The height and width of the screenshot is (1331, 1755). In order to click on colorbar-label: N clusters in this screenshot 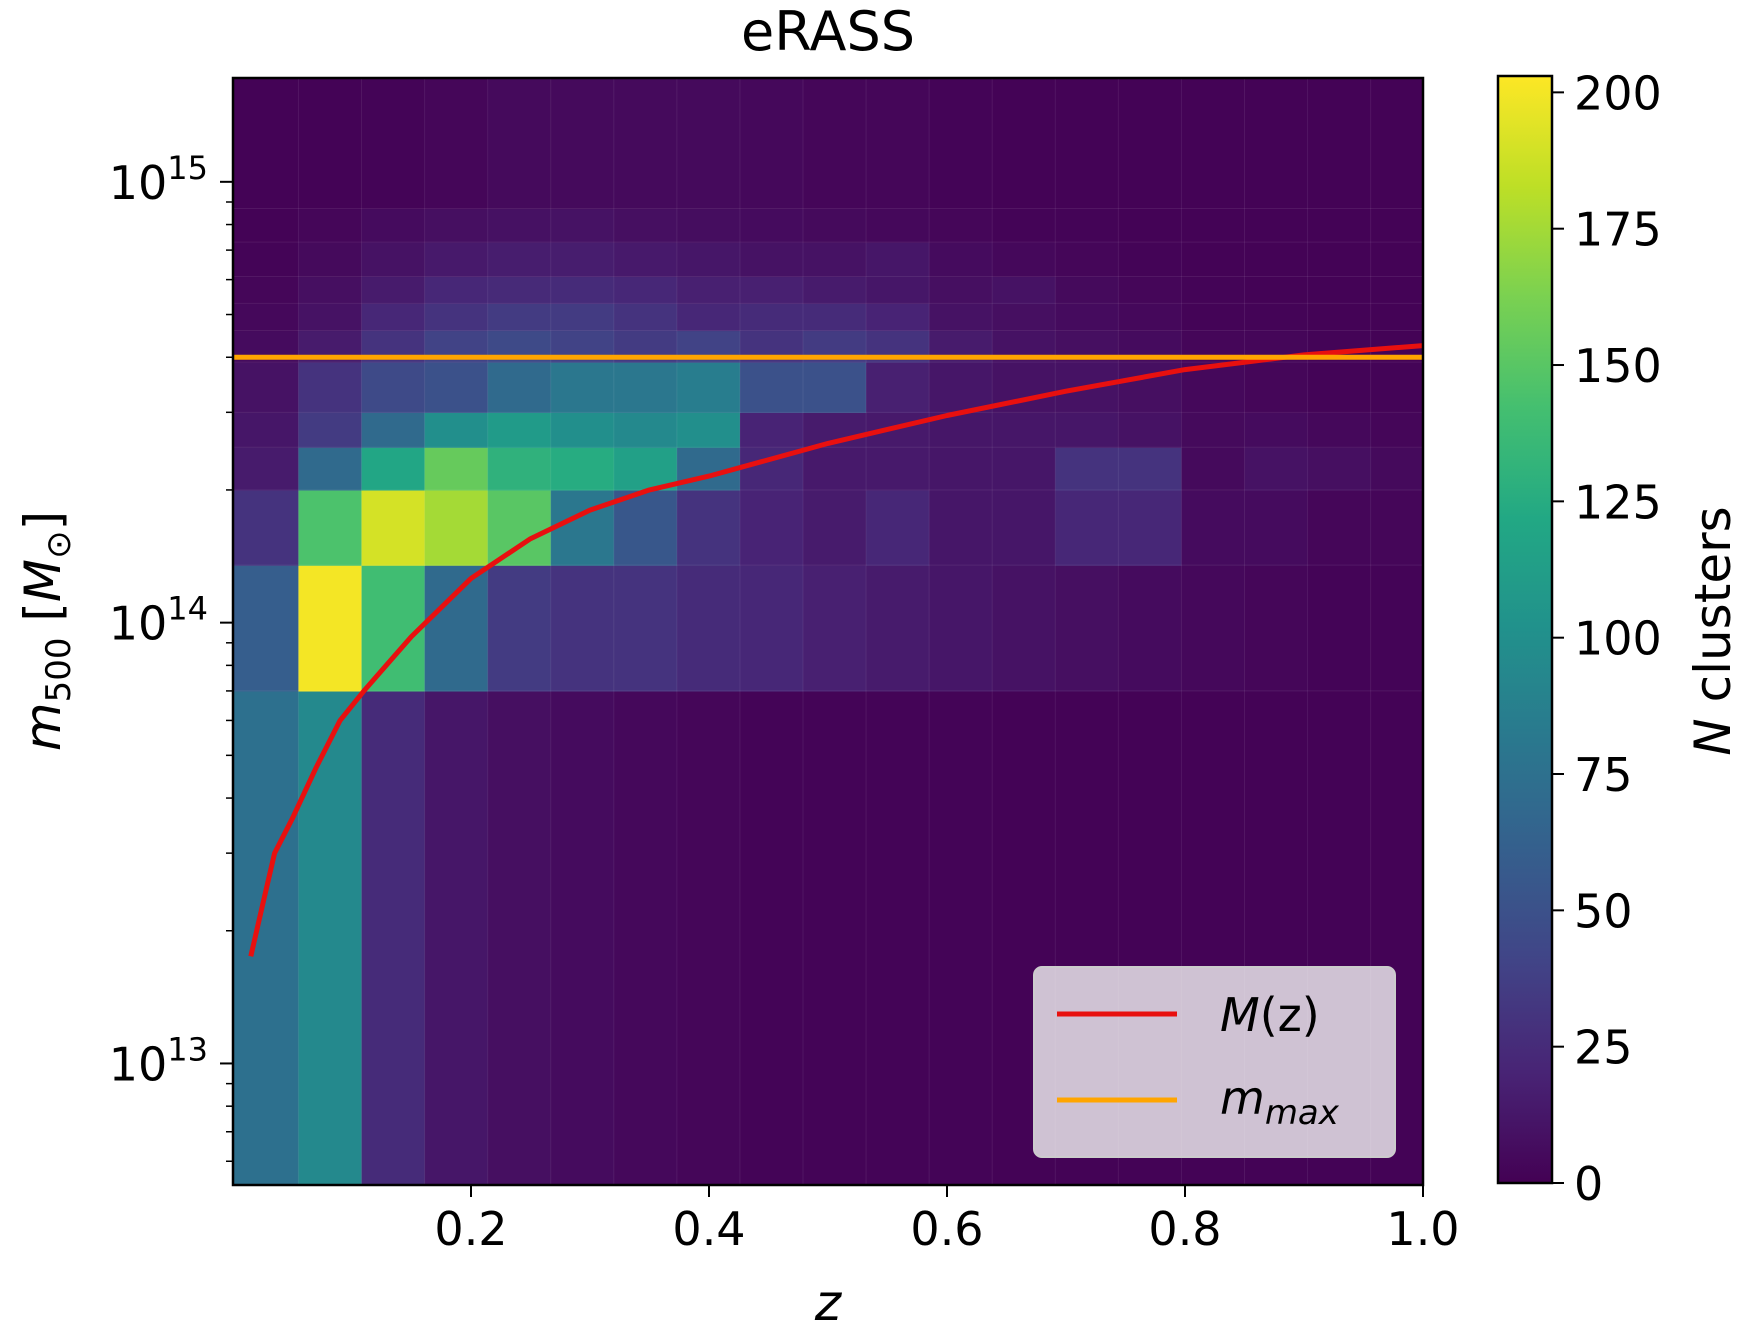, I will do `click(1713, 630)`.